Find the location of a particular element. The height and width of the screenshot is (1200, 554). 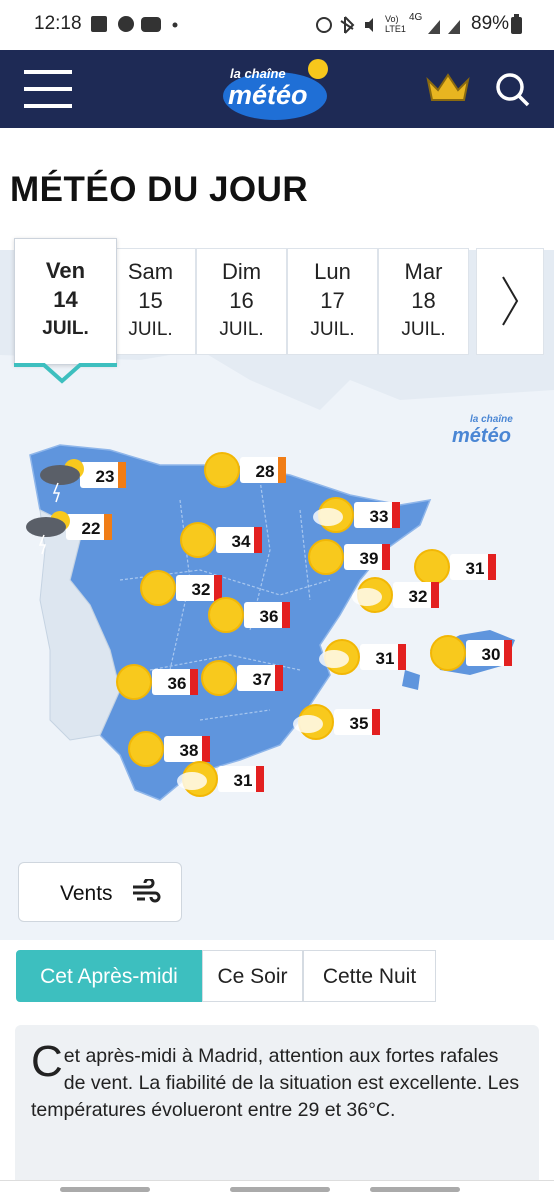

day-tab: Sam 15 JUIL. is located at coordinates (150, 301).